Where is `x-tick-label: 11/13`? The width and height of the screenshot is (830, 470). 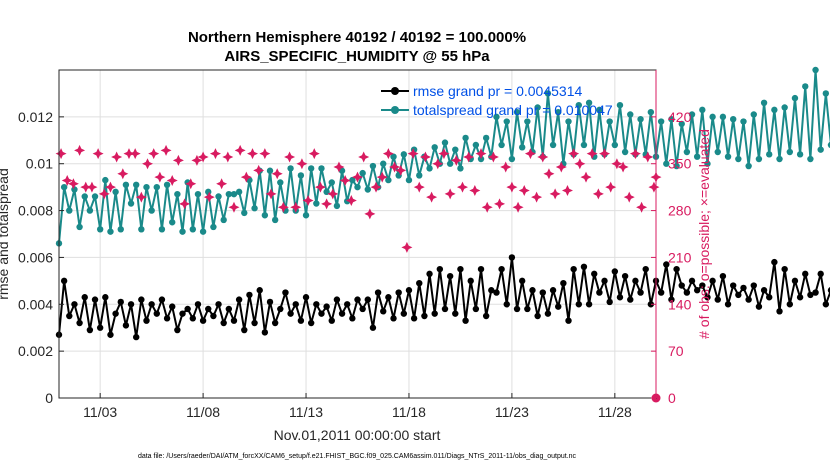
x-tick-label: 11/13 is located at coordinates (306, 412).